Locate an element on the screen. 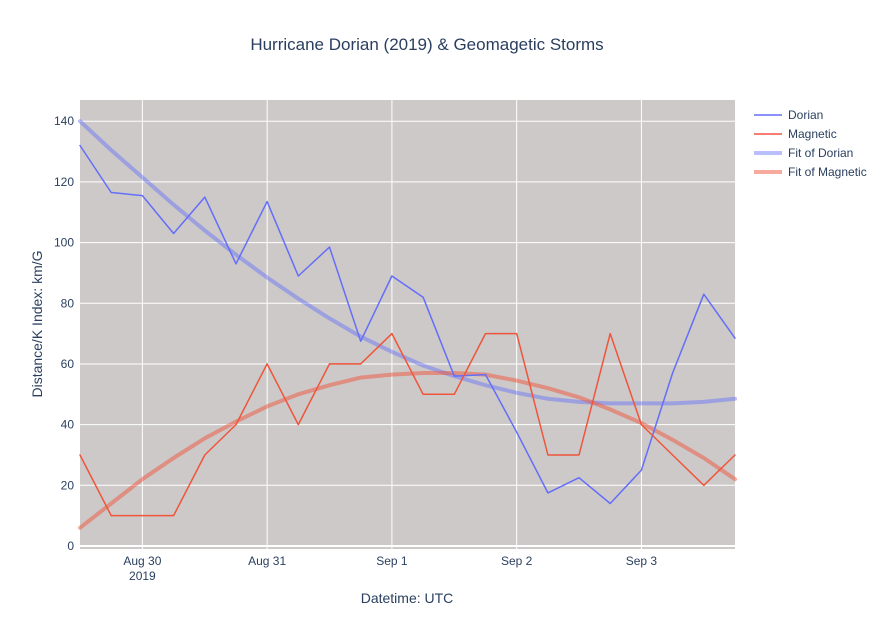 The width and height of the screenshot is (888, 631). legend-label: Fit of Magnetic is located at coordinates (827, 172).